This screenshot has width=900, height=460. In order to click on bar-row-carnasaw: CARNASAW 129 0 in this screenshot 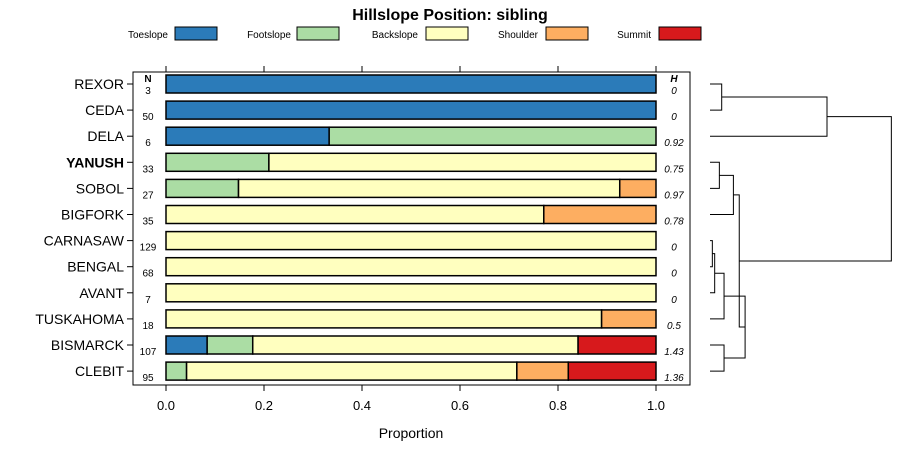, I will do `click(360, 242)`.